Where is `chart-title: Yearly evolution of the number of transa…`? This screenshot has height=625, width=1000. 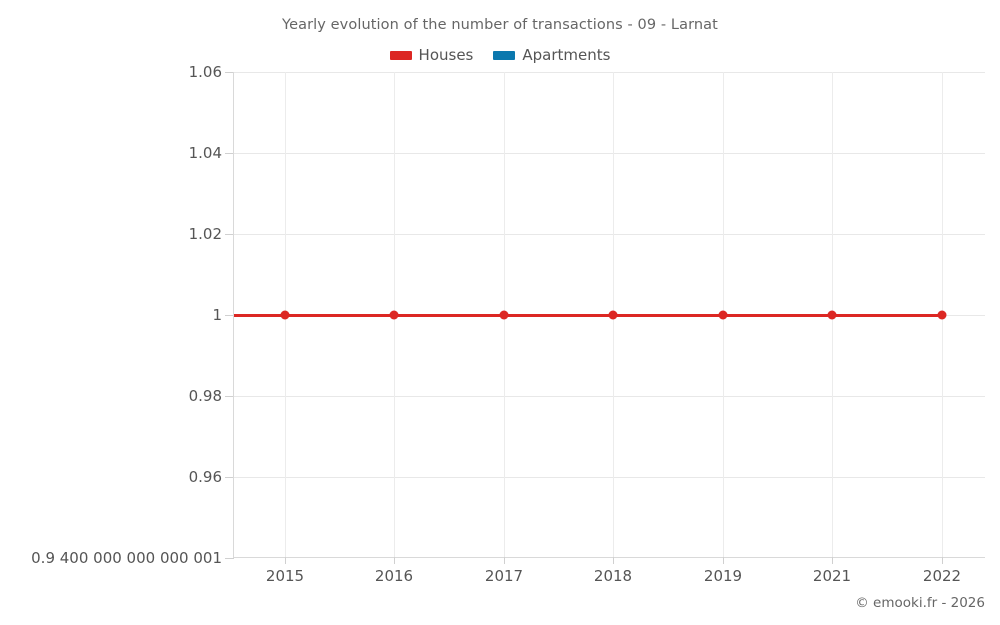
chart-title: Yearly evolution of the number of transa… is located at coordinates (500, 25).